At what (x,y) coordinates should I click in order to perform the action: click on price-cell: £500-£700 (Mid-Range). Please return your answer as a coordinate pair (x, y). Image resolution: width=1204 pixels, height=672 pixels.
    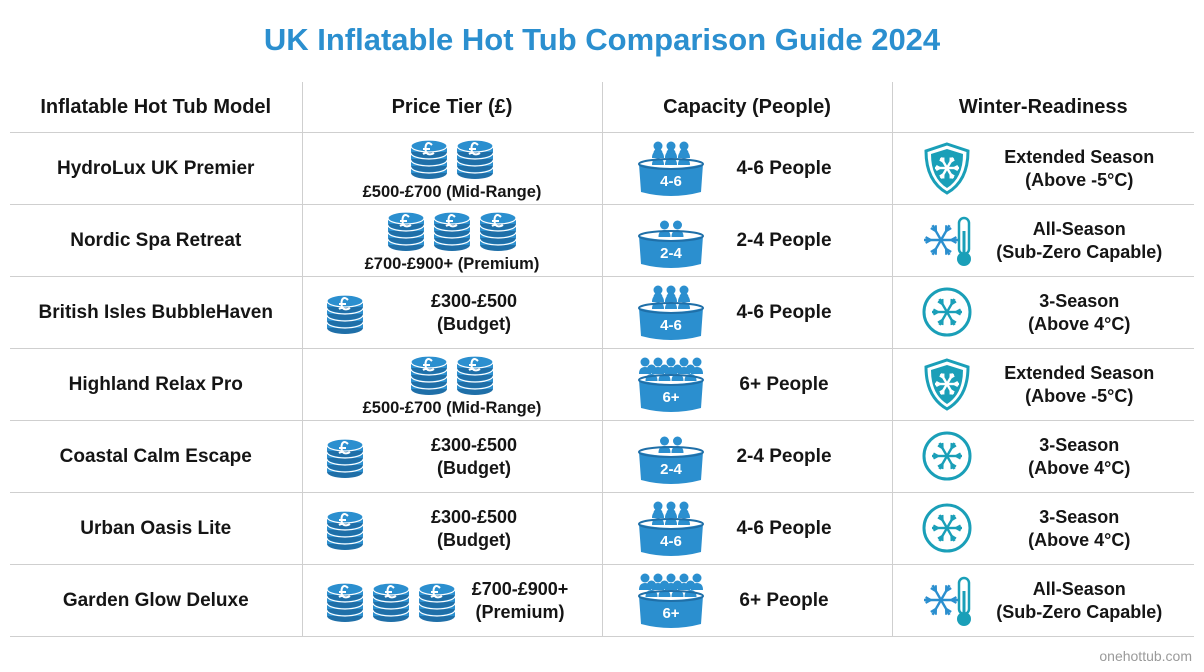
    Looking at the image, I should click on (451, 168).